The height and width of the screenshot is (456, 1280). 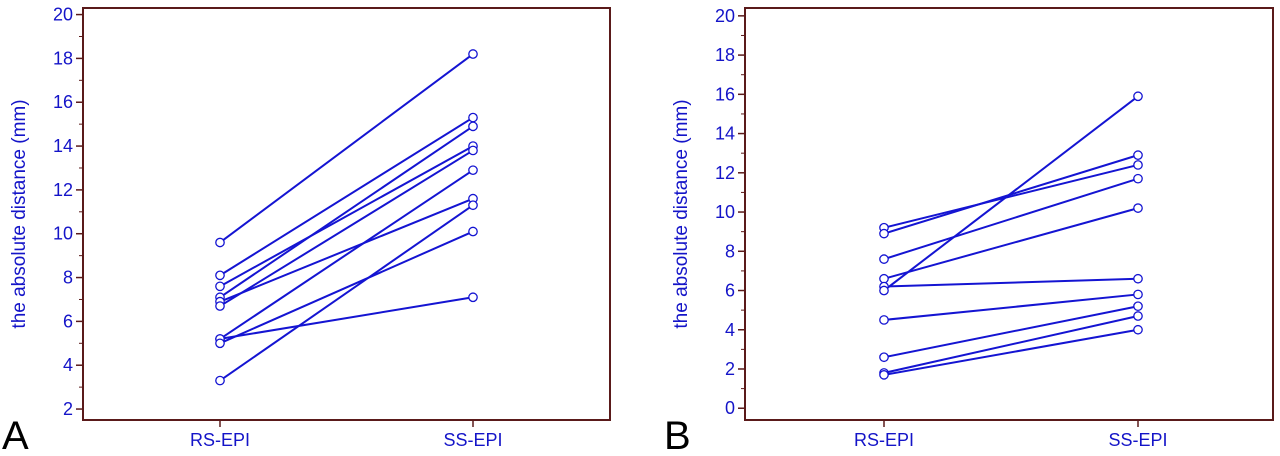 What do you see at coordinates (15, 435) in the screenshot?
I see `panel-label: A` at bounding box center [15, 435].